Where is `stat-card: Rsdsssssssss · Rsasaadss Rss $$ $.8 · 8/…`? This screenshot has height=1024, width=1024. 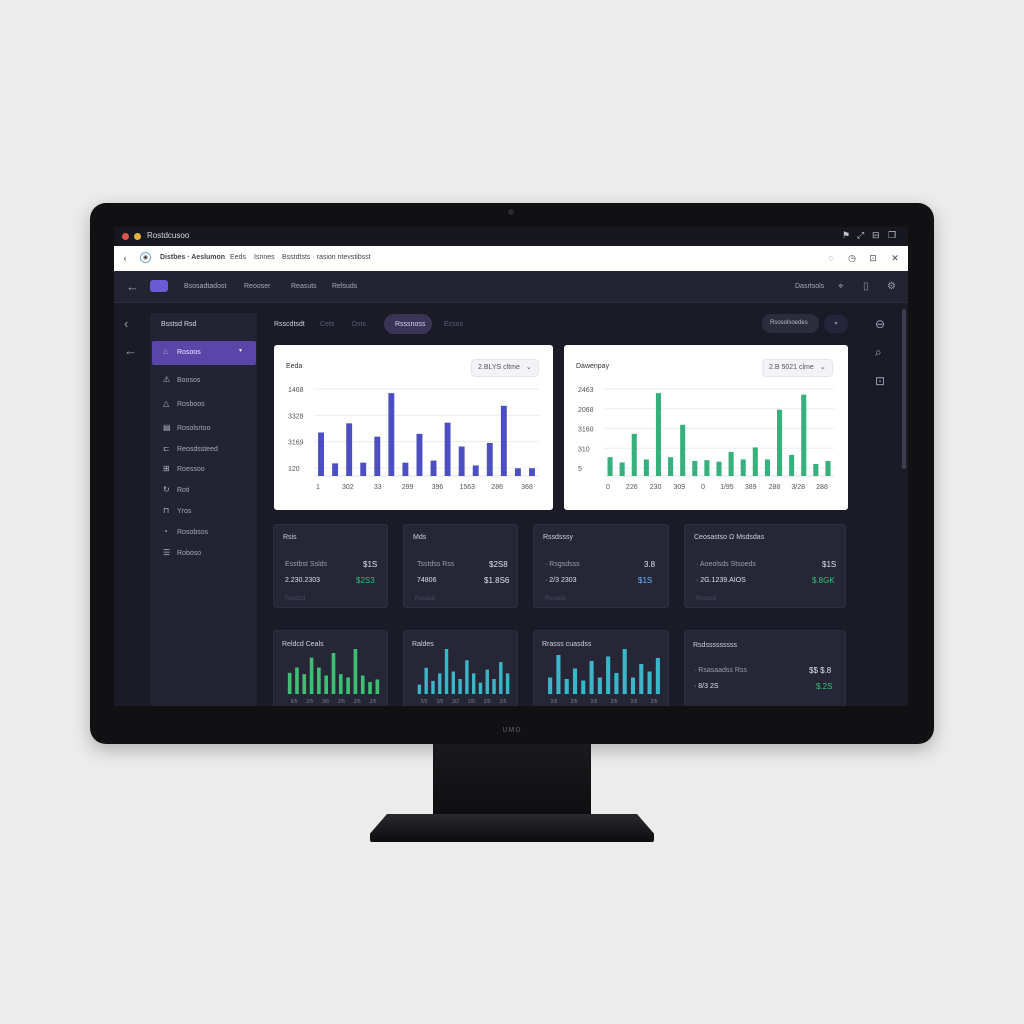 stat-card: Rsdsssssssss · Rsasaadss Rss $$ $.8 · 8/… is located at coordinates (765, 668).